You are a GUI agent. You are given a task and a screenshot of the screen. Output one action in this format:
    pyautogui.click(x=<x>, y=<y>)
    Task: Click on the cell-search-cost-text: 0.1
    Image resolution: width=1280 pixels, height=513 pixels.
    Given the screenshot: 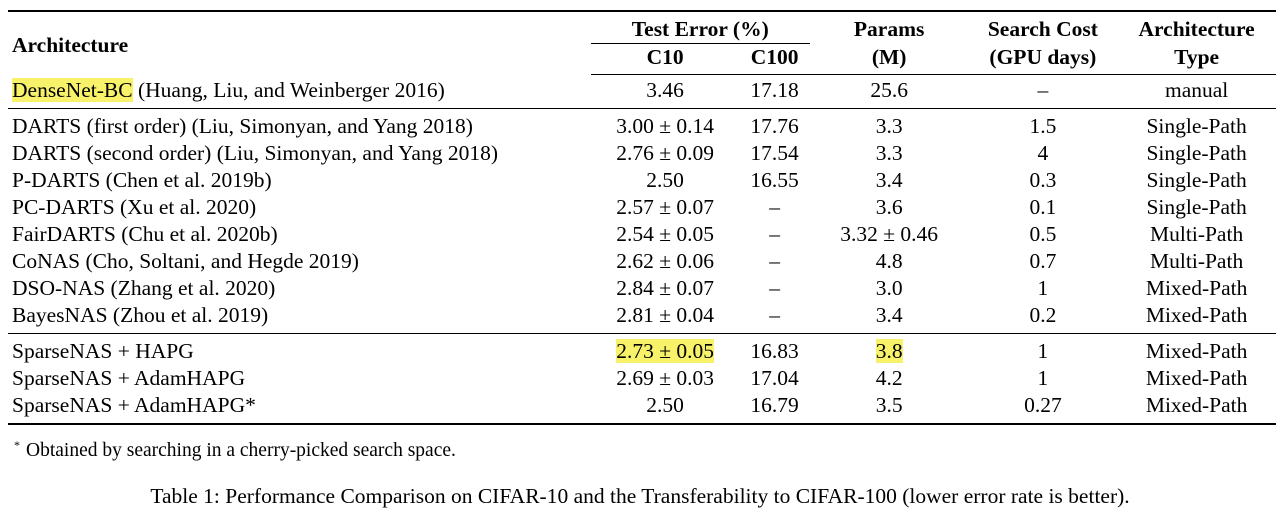 What is the action you would take?
    pyautogui.click(x=1043, y=207)
    